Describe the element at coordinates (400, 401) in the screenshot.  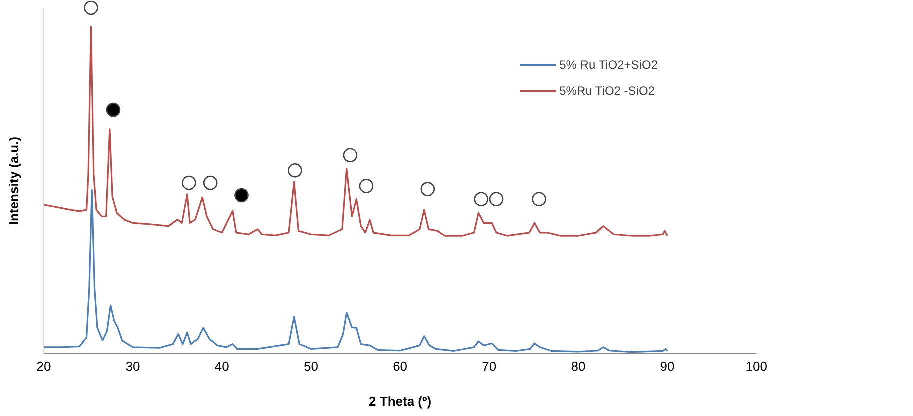
I see `x-axis-title: 2 Theta (º)` at that location.